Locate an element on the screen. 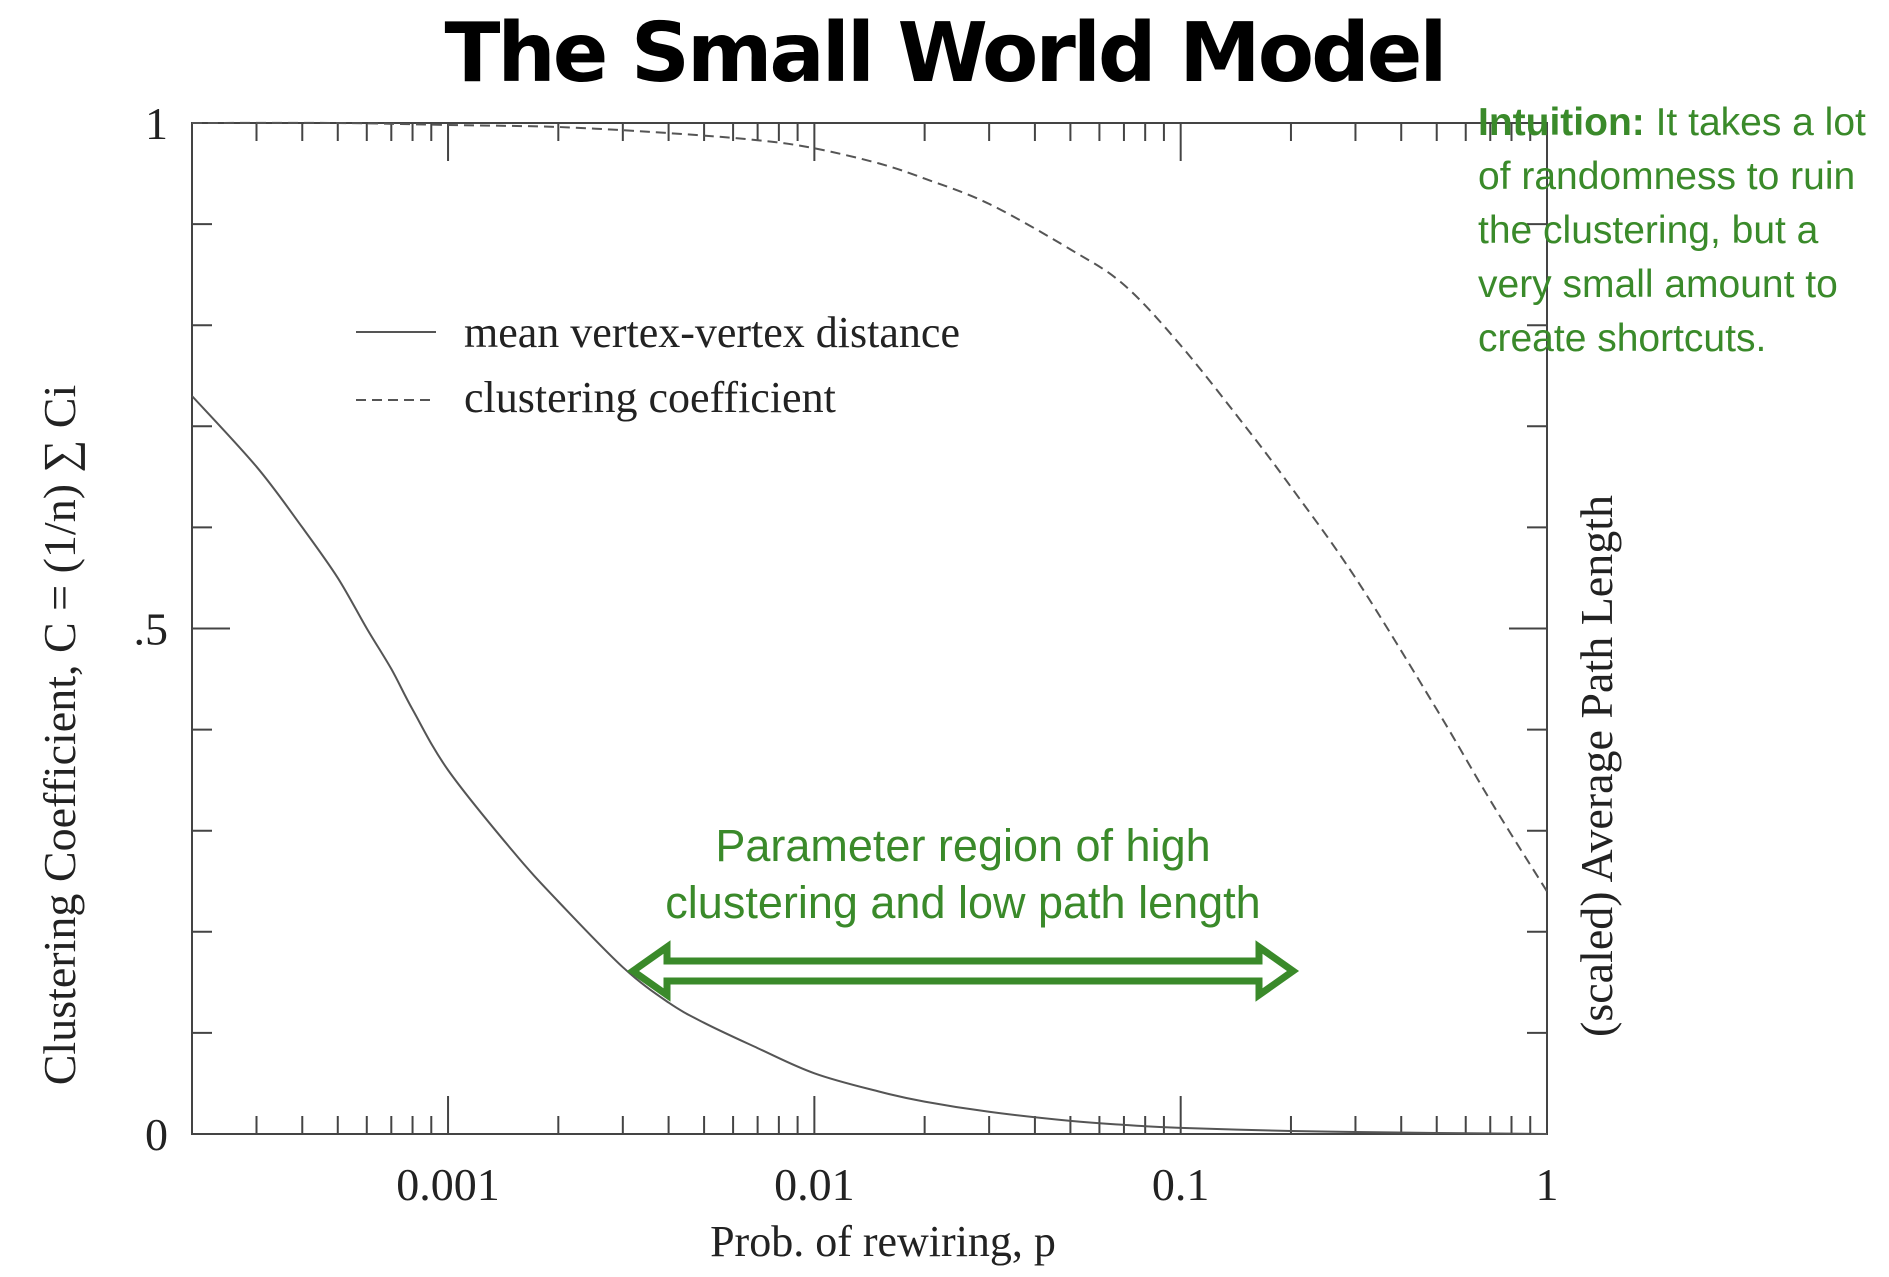  legend-label-dashed: clustering coefficient is located at coordinates (650, 397).